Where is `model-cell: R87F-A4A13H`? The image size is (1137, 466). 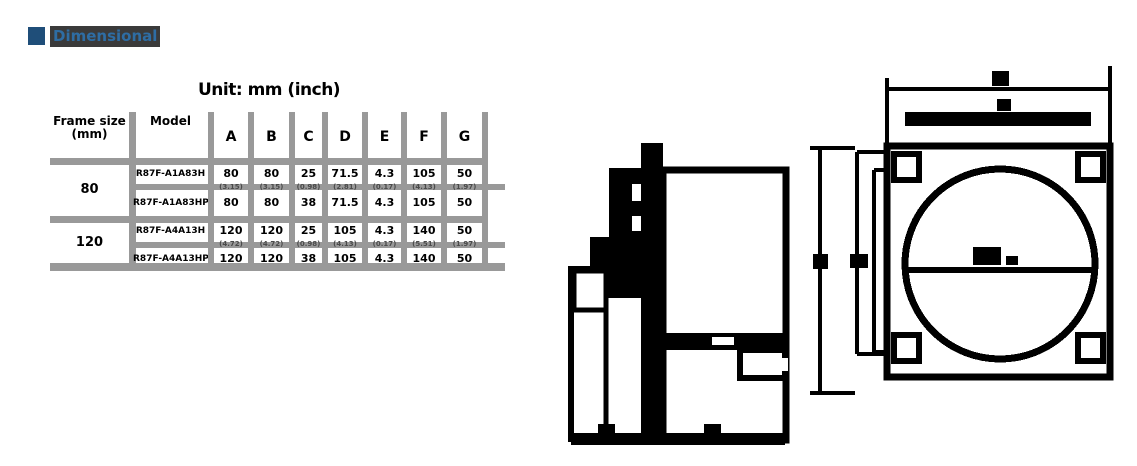 model-cell: R87F-A4A13H is located at coordinates (170, 231).